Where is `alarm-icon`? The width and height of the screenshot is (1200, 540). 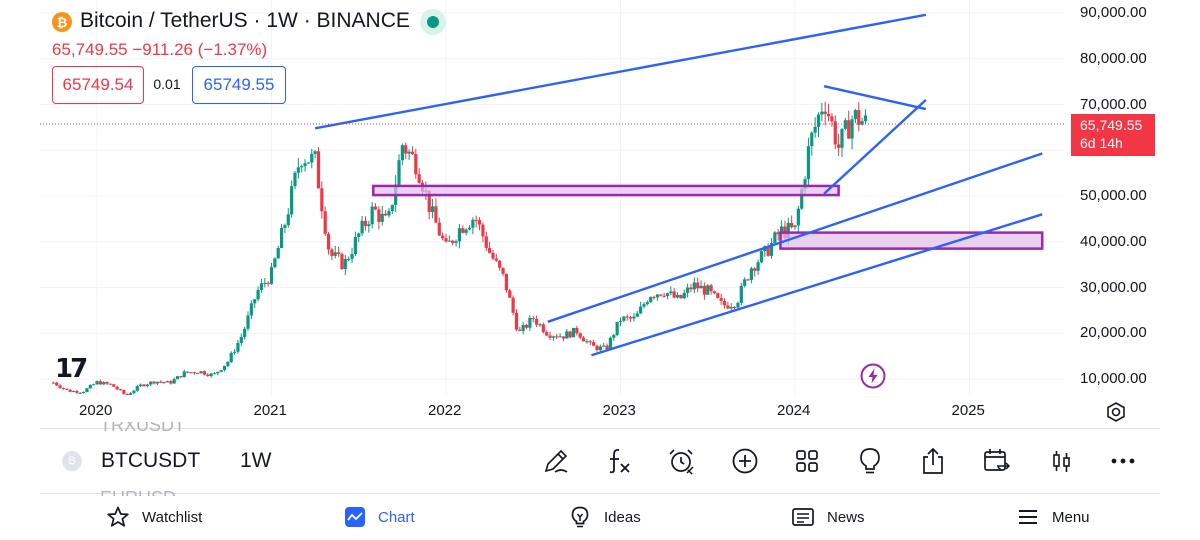
alarm-icon is located at coordinates (681, 461).